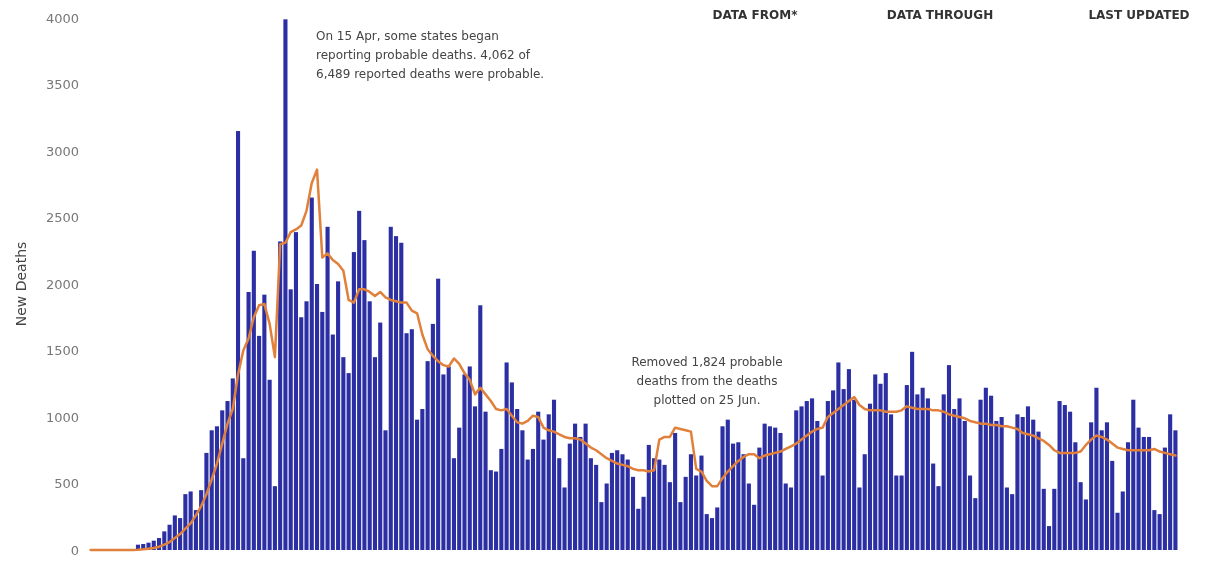 The image size is (1209, 561). Describe the element at coordinates (62, 284) in the screenshot. I see `y-tick-label: 2000` at that location.